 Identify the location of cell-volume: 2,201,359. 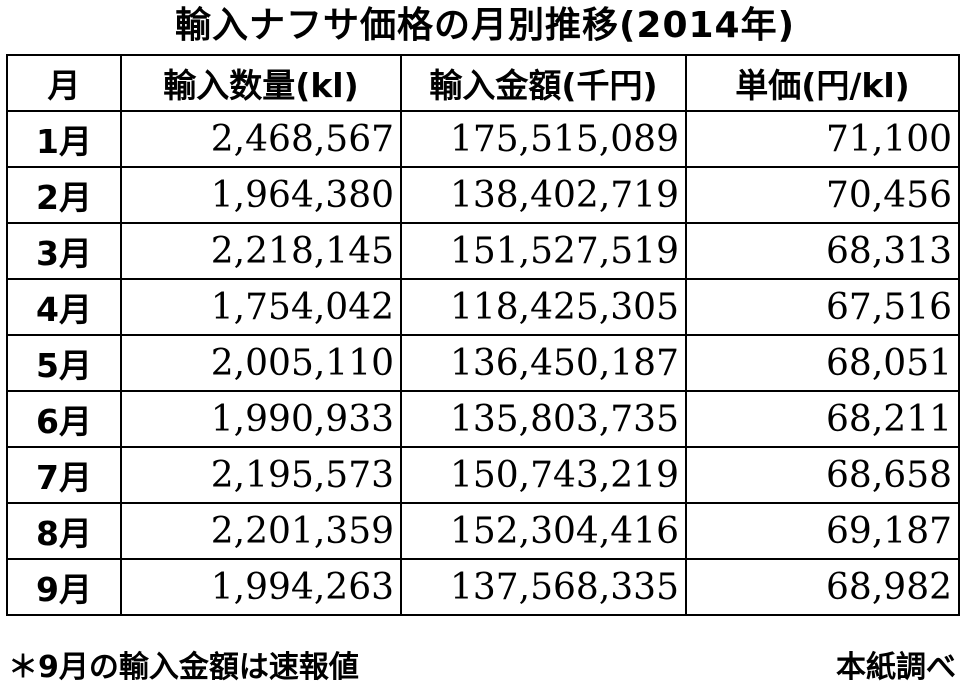
(261, 531).